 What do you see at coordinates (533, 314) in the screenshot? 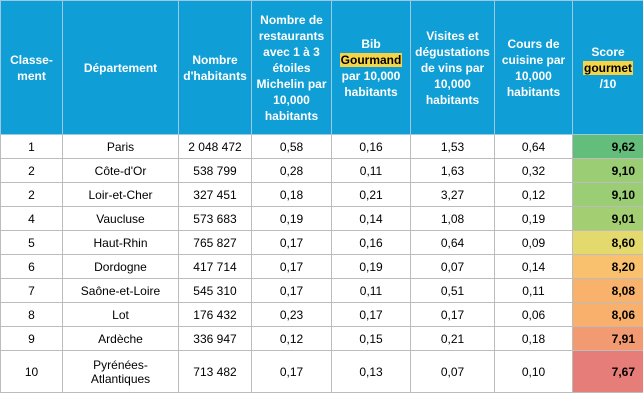
I see `cell-cooking: 0,06` at bounding box center [533, 314].